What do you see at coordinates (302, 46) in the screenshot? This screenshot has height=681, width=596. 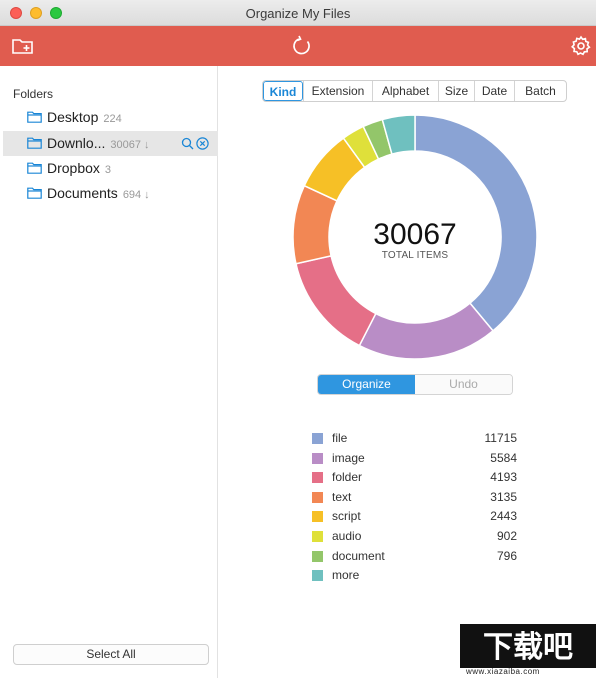 I see `refresh-icon` at bounding box center [302, 46].